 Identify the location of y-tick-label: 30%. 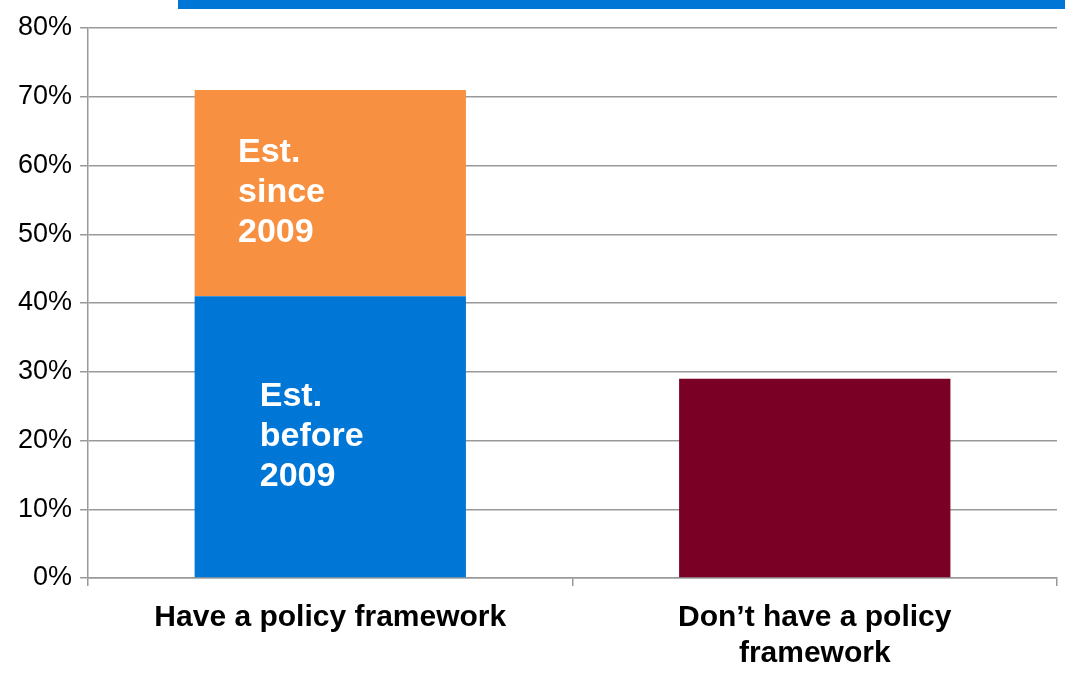
(45, 370).